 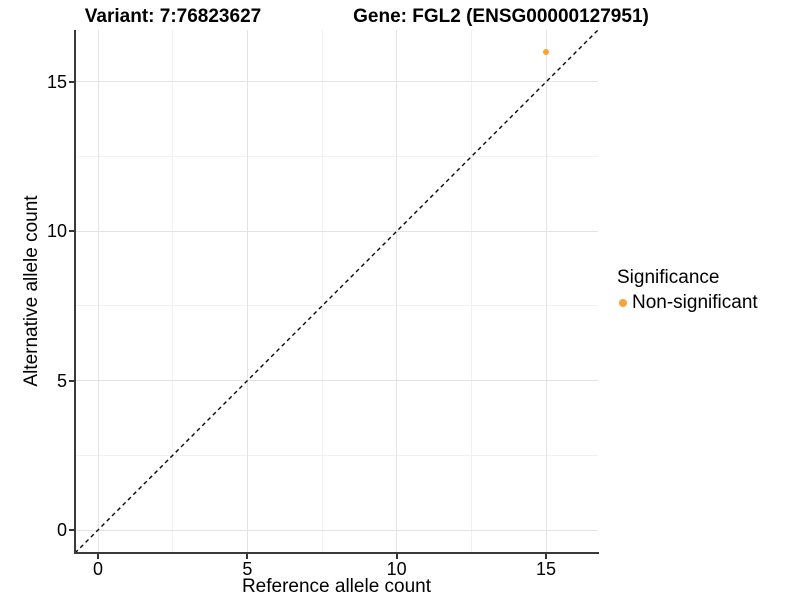 What do you see at coordinates (546, 52) in the screenshot?
I see `data-point` at bounding box center [546, 52].